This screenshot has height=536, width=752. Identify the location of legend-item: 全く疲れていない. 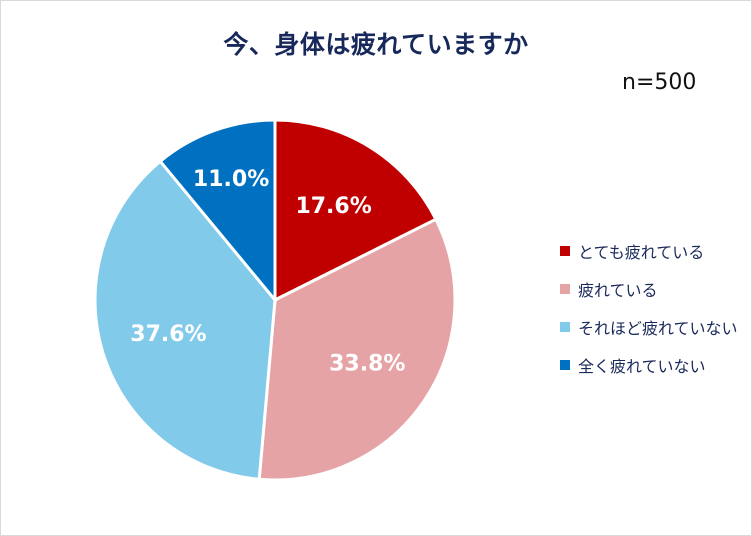
(649, 365).